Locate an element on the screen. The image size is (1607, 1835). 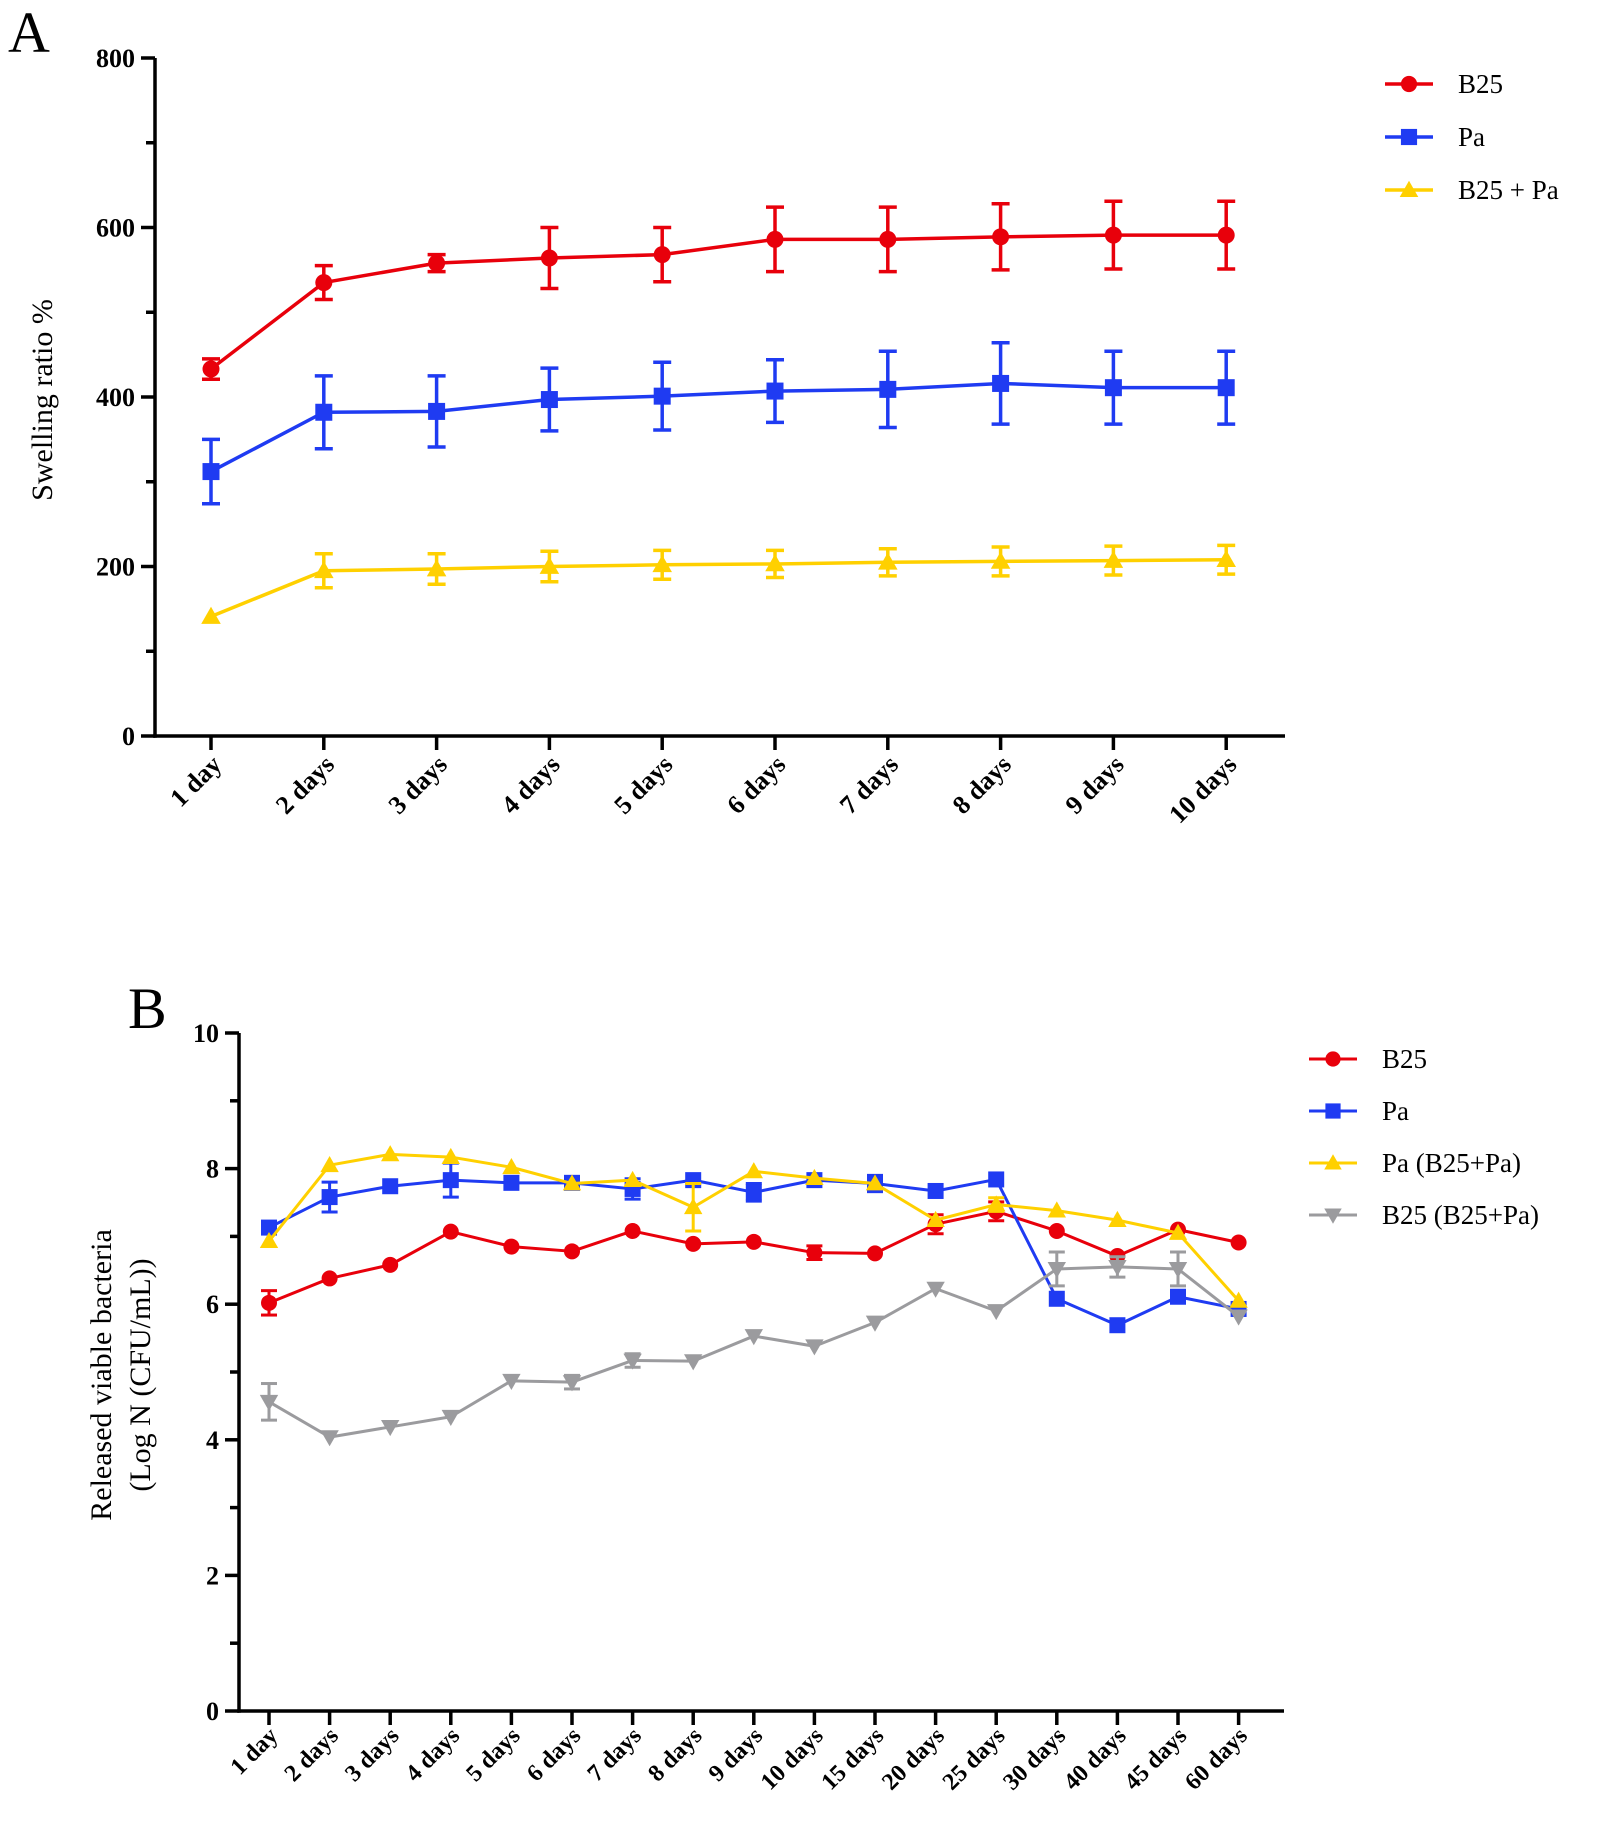
panel-label-a: A is located at coordinates (29, 32).